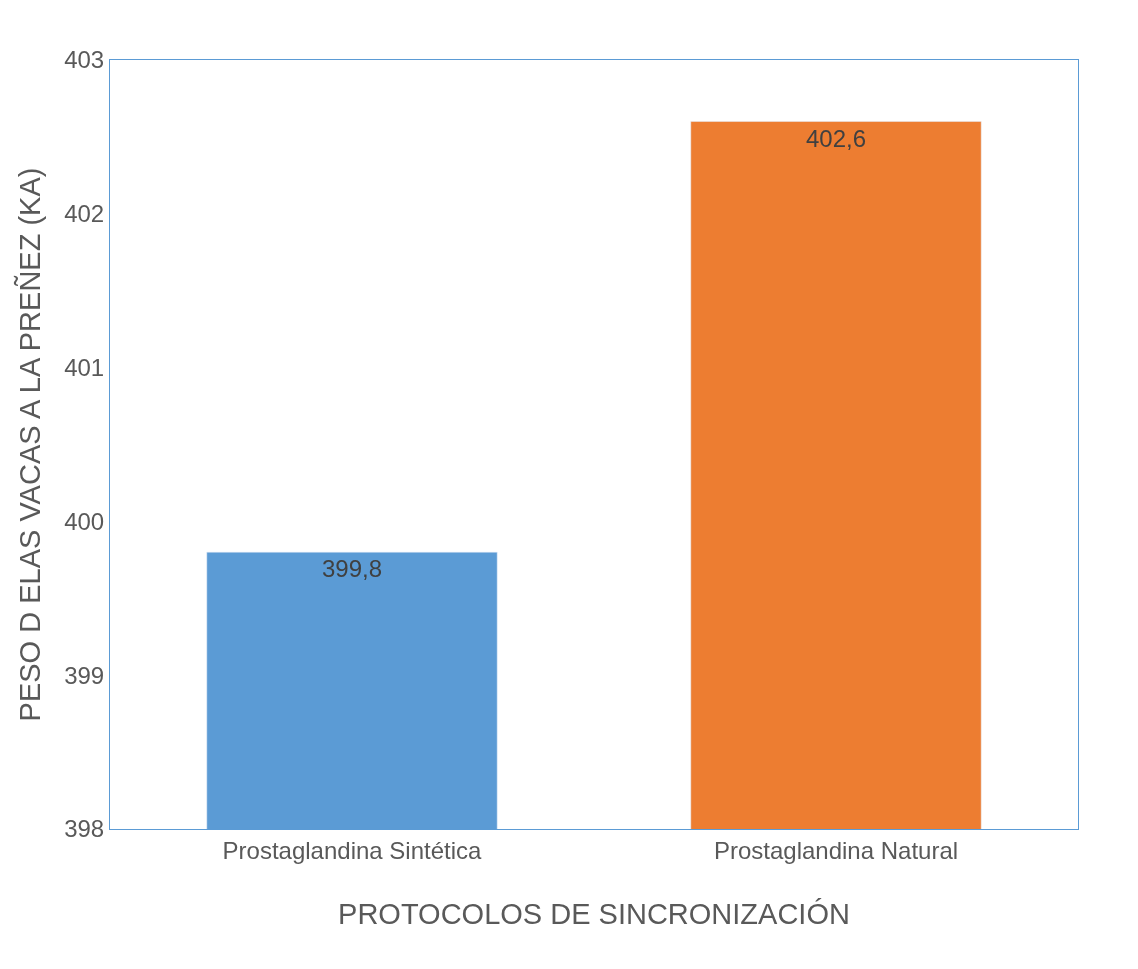 Image resolution: width=1138 pixels, height=969 pixels. Describe the element at coordinates (84, 367) in the screenshot. I see `y-tick-label: 401` at that location.